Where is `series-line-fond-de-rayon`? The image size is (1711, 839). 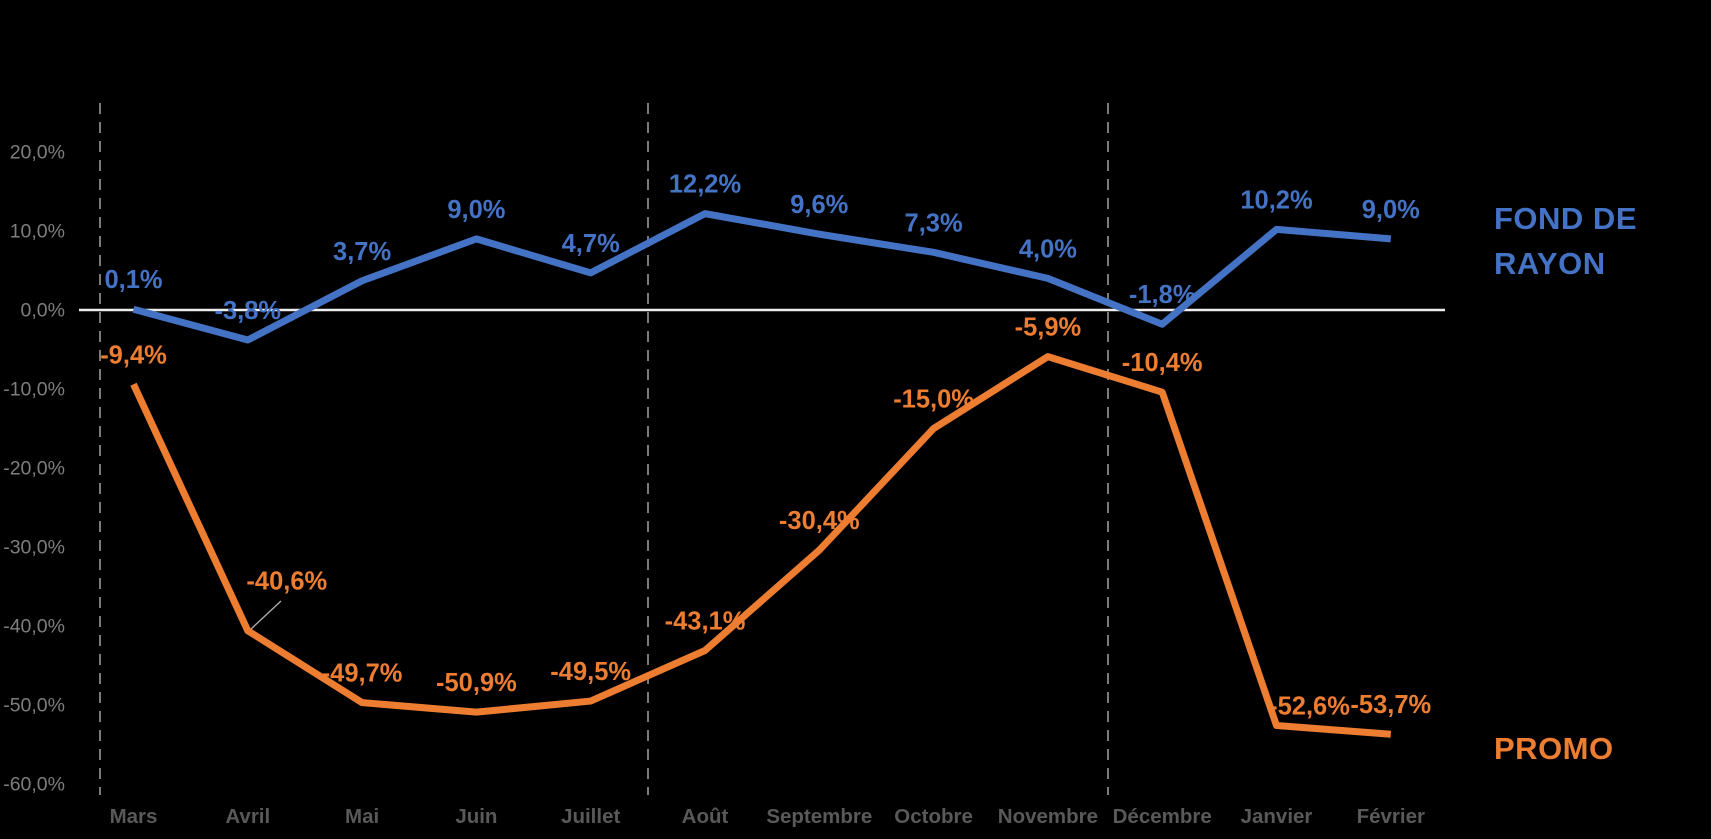
series-line-fond-de-rayon is located at coordinates (762, 277).